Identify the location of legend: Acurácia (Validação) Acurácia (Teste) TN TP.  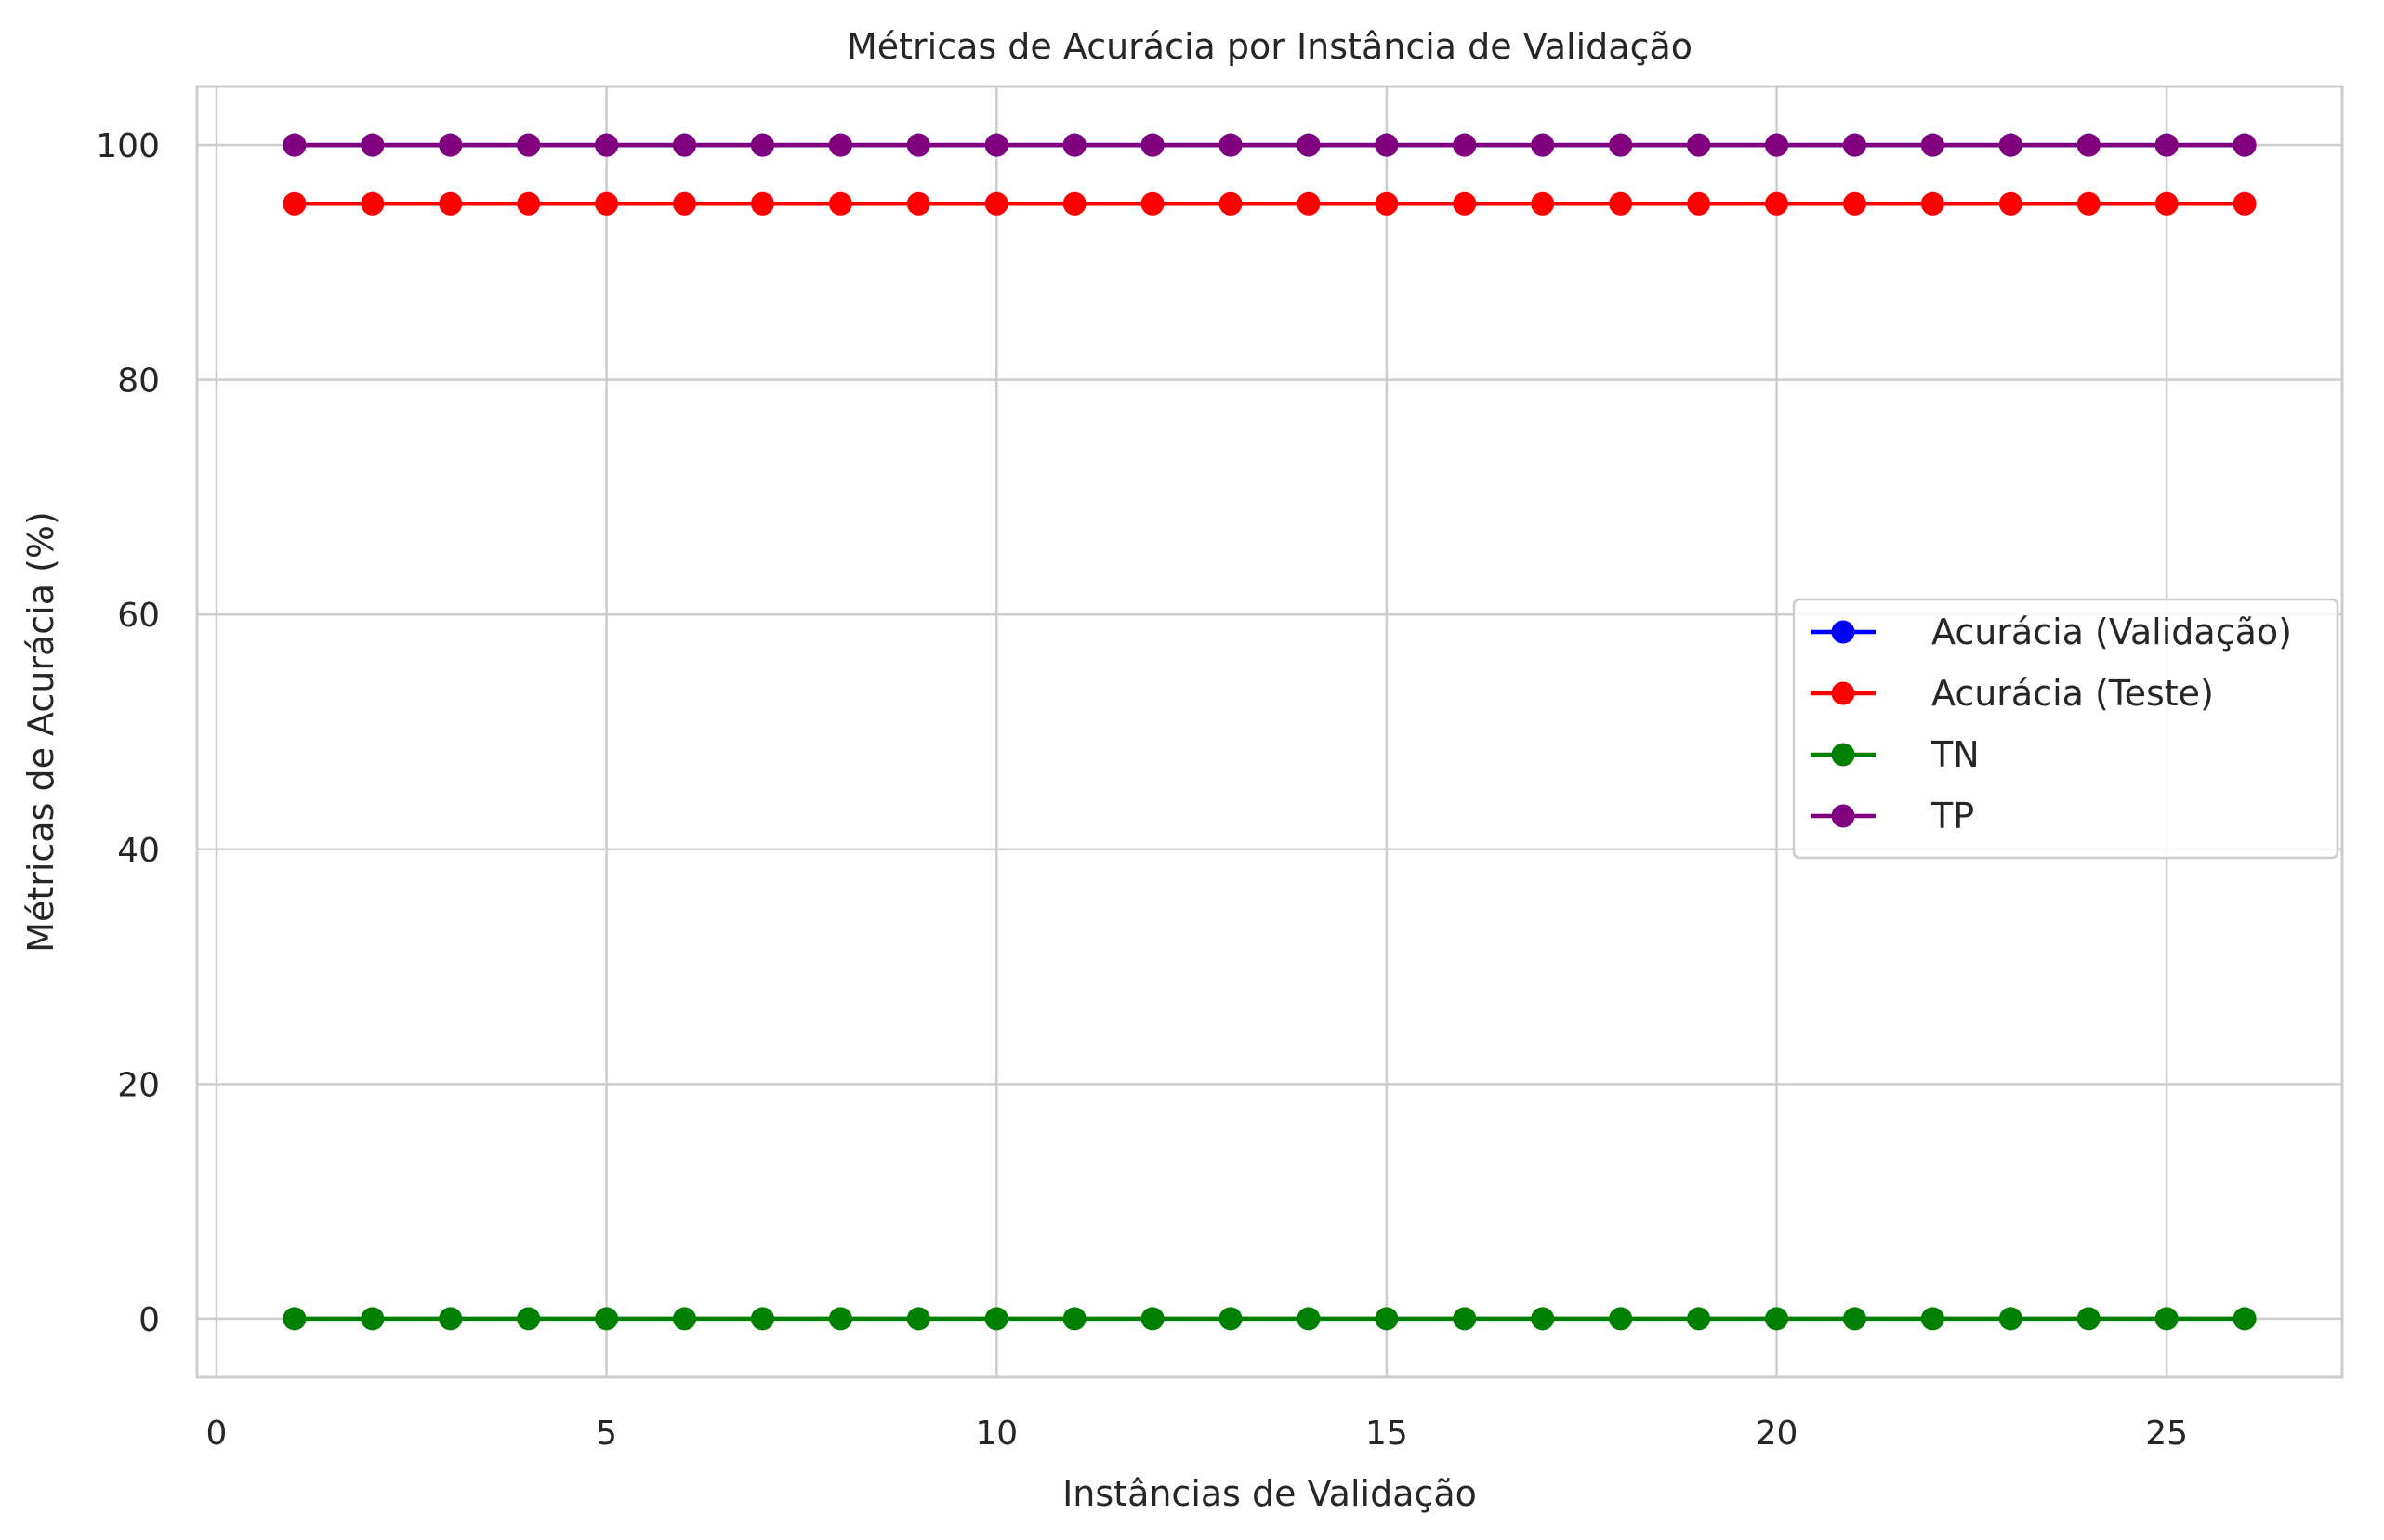
(2065, 729).